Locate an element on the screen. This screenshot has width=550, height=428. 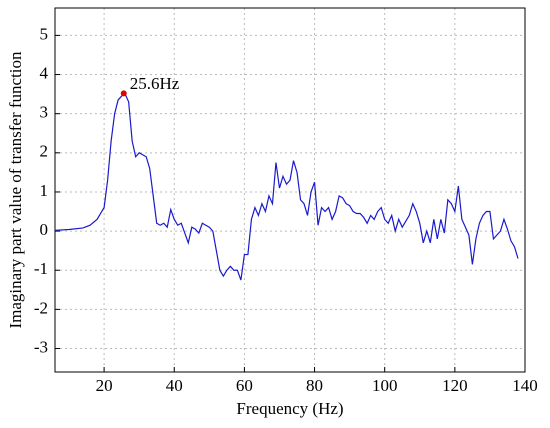
y-tick-label: 3 is located at coordinates (44, 112).